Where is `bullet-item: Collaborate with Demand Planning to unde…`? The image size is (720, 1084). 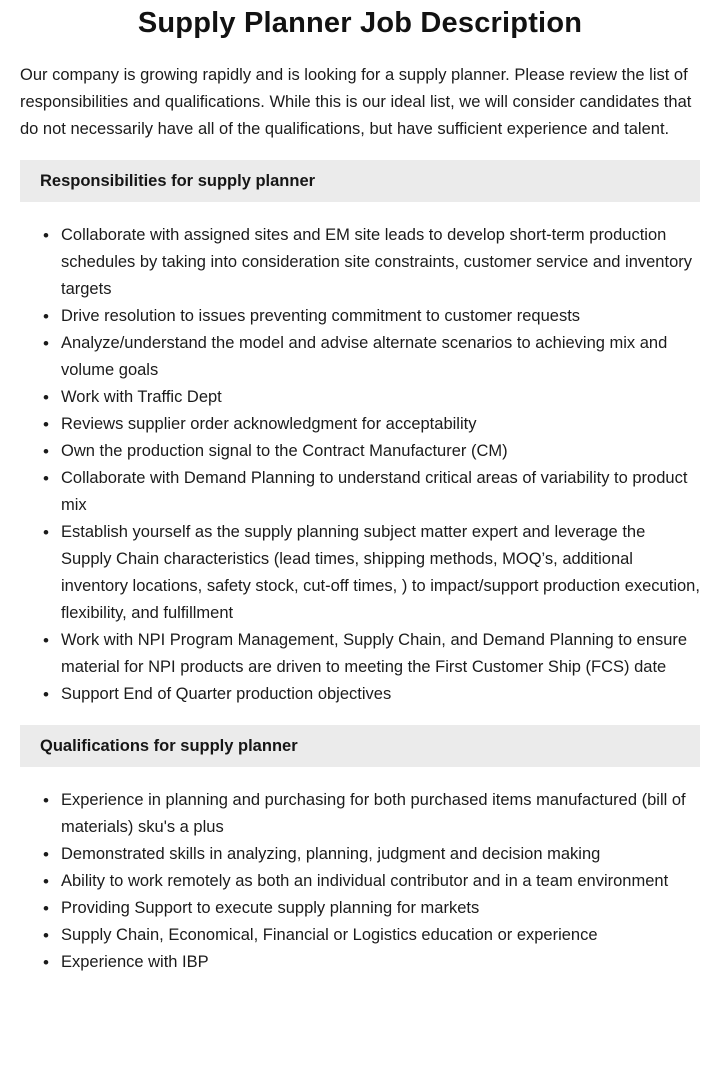 bullet-item: Collaborate with Demand Planning to unde… is located at coordinates (360, 492).